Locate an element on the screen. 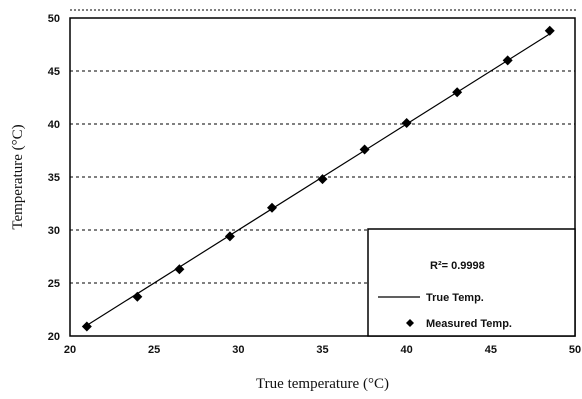  y-tick-label: 35 is located at coordinates (54, 178).